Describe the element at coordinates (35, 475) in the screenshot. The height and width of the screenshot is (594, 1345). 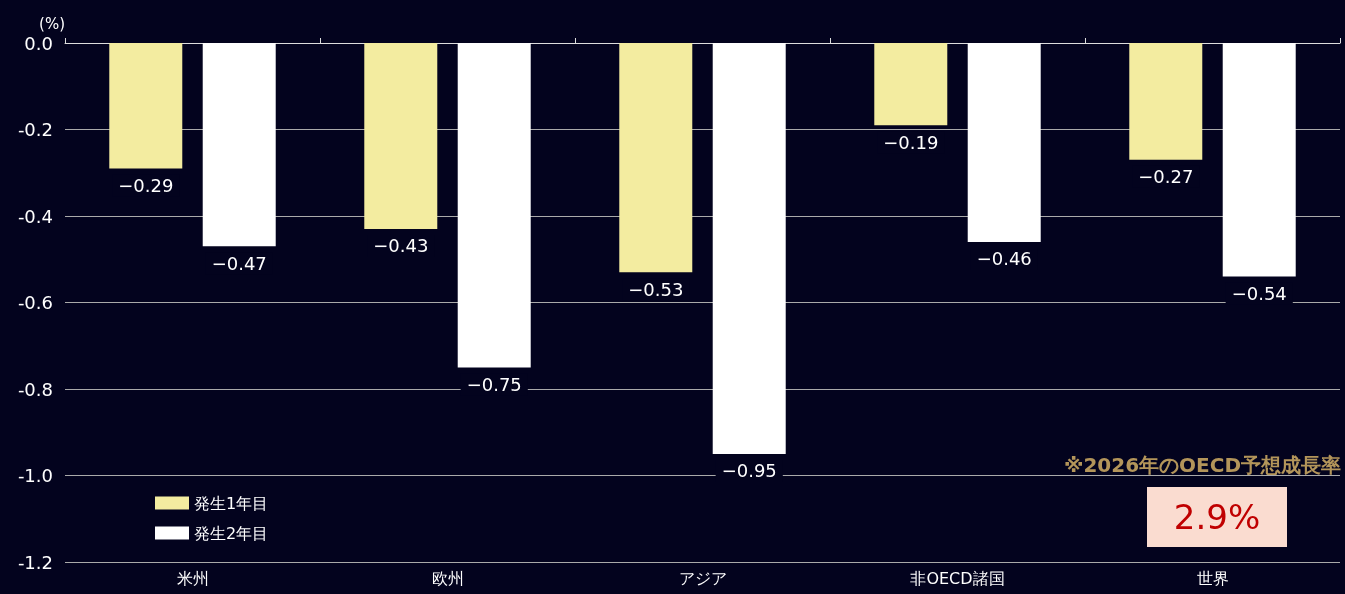
I see `y-tick-label: -1.0` at that location.